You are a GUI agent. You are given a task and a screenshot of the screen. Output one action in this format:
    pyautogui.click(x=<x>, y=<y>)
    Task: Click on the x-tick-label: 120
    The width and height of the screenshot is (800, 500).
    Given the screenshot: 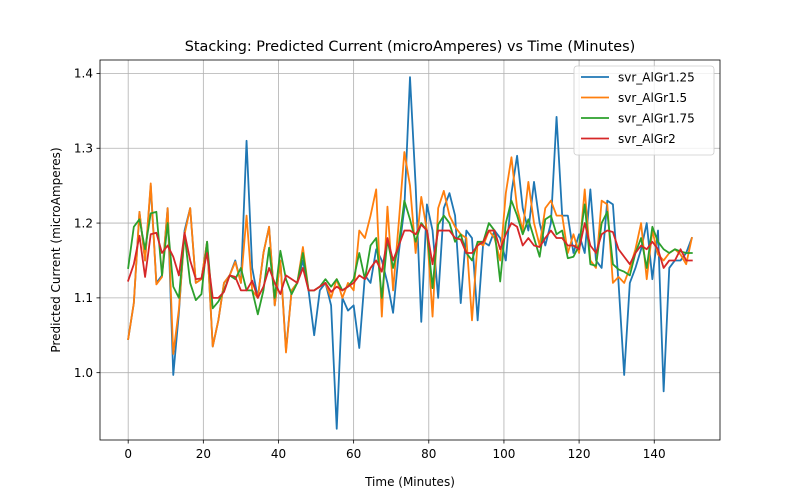 What is the action you would take?
    pyautogui.click(x=579, y=454)
    